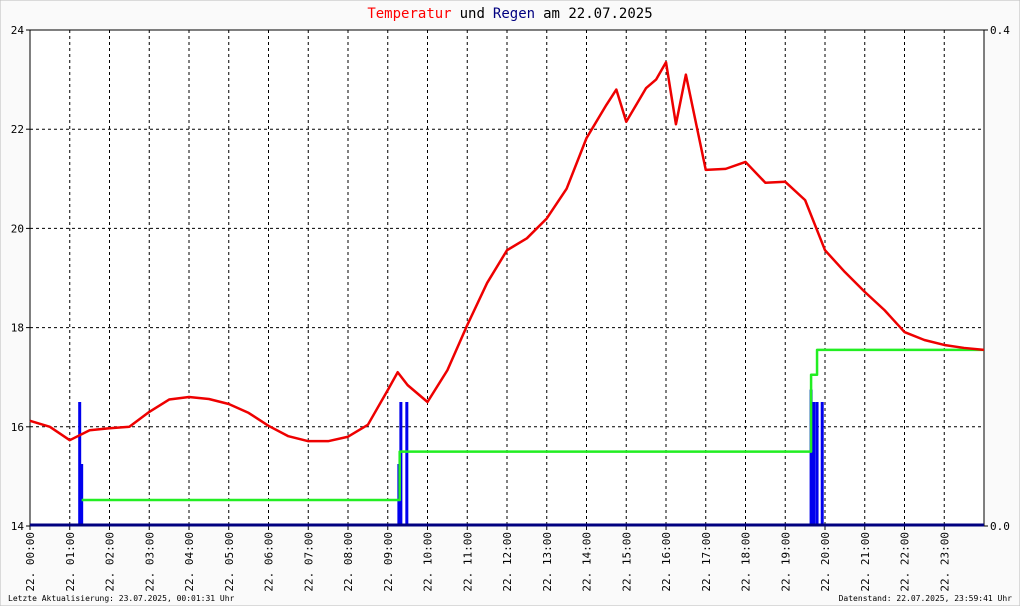  I want to click on x-tick-label: 22. 09:00, so click(388, 562).